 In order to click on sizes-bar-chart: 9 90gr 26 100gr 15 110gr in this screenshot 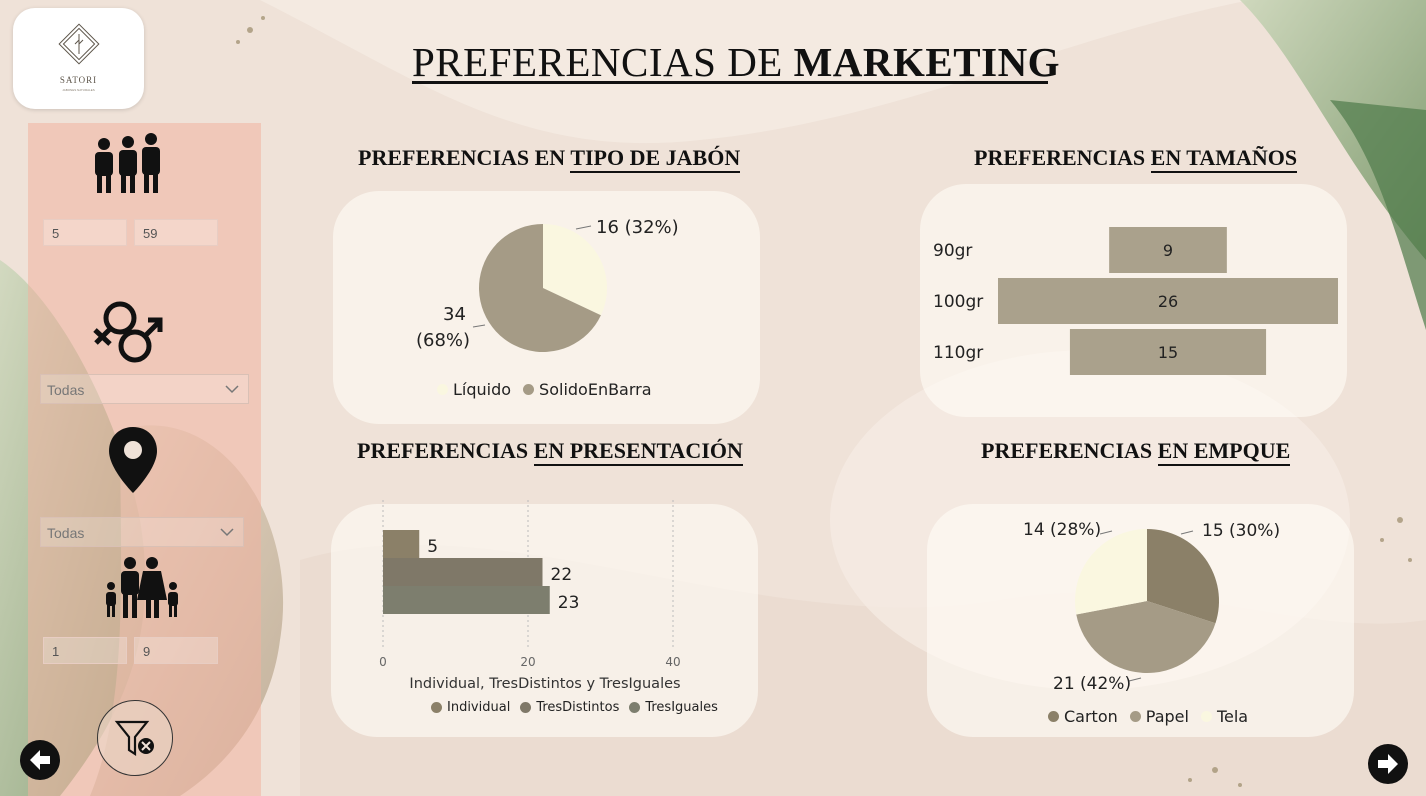, I will do `click(1135, 301)`.